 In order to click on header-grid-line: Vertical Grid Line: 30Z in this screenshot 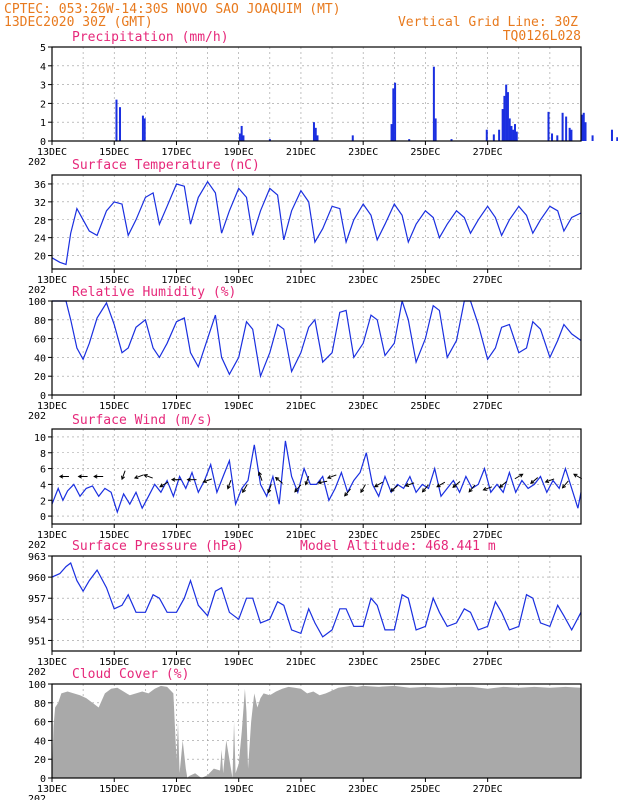, I will do `click(488, 22)`.